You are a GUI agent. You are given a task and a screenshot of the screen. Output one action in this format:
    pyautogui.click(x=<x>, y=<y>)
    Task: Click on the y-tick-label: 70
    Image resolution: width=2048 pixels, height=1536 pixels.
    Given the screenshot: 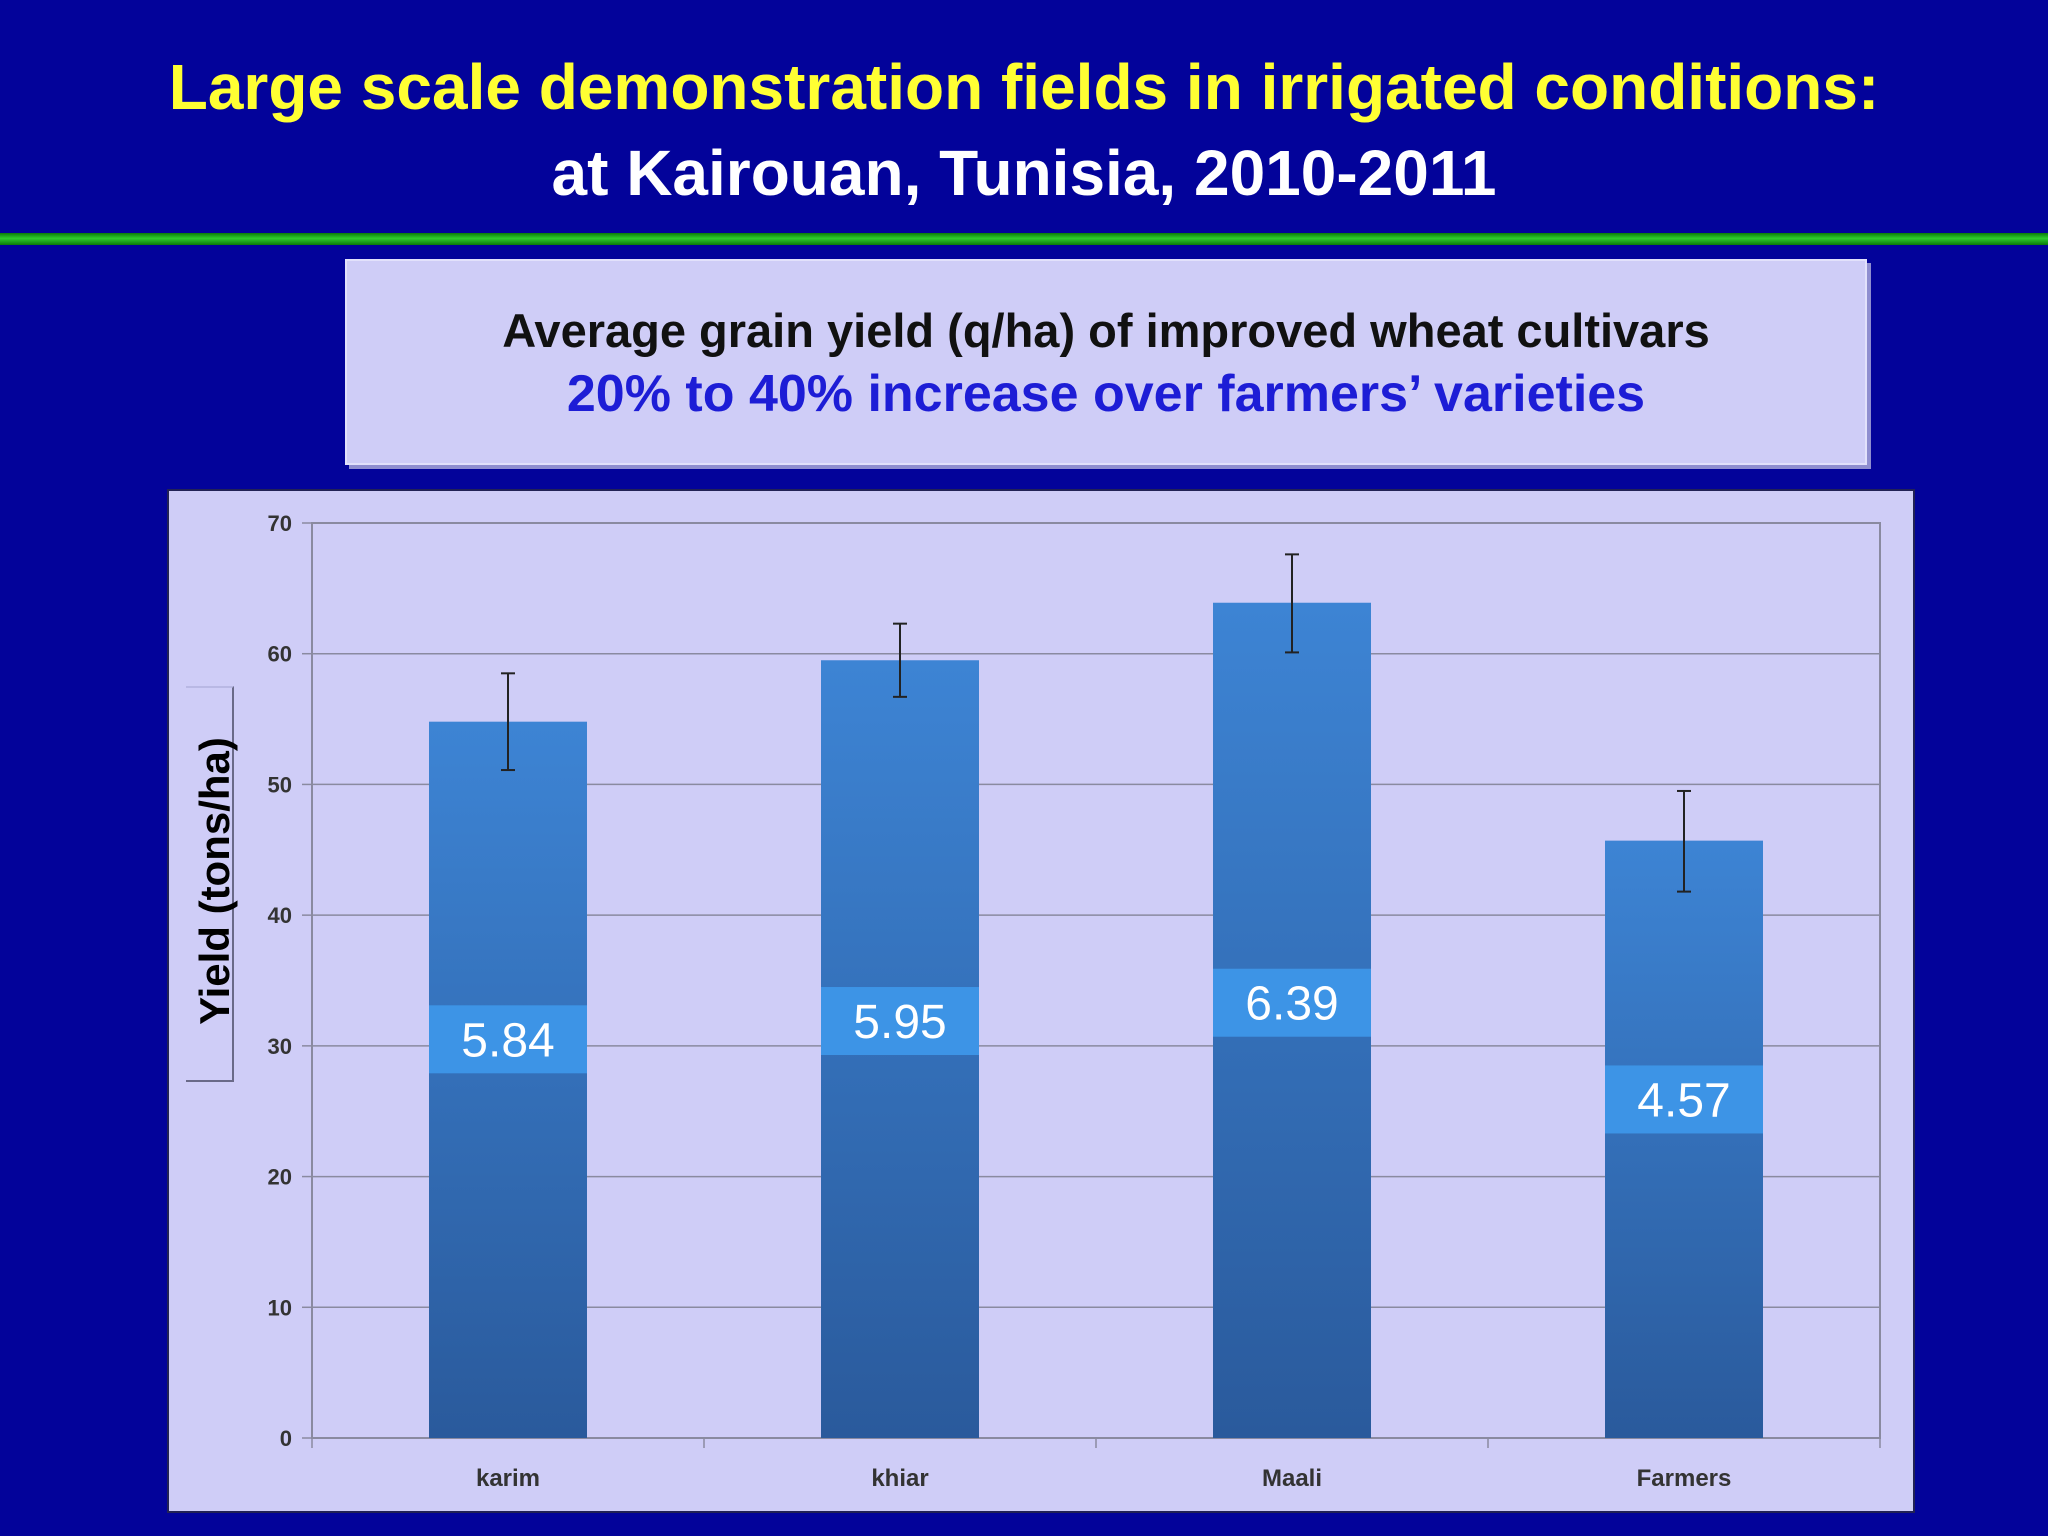 What is the action you would take?
    pyautogui.click(x=280, y=523)
    